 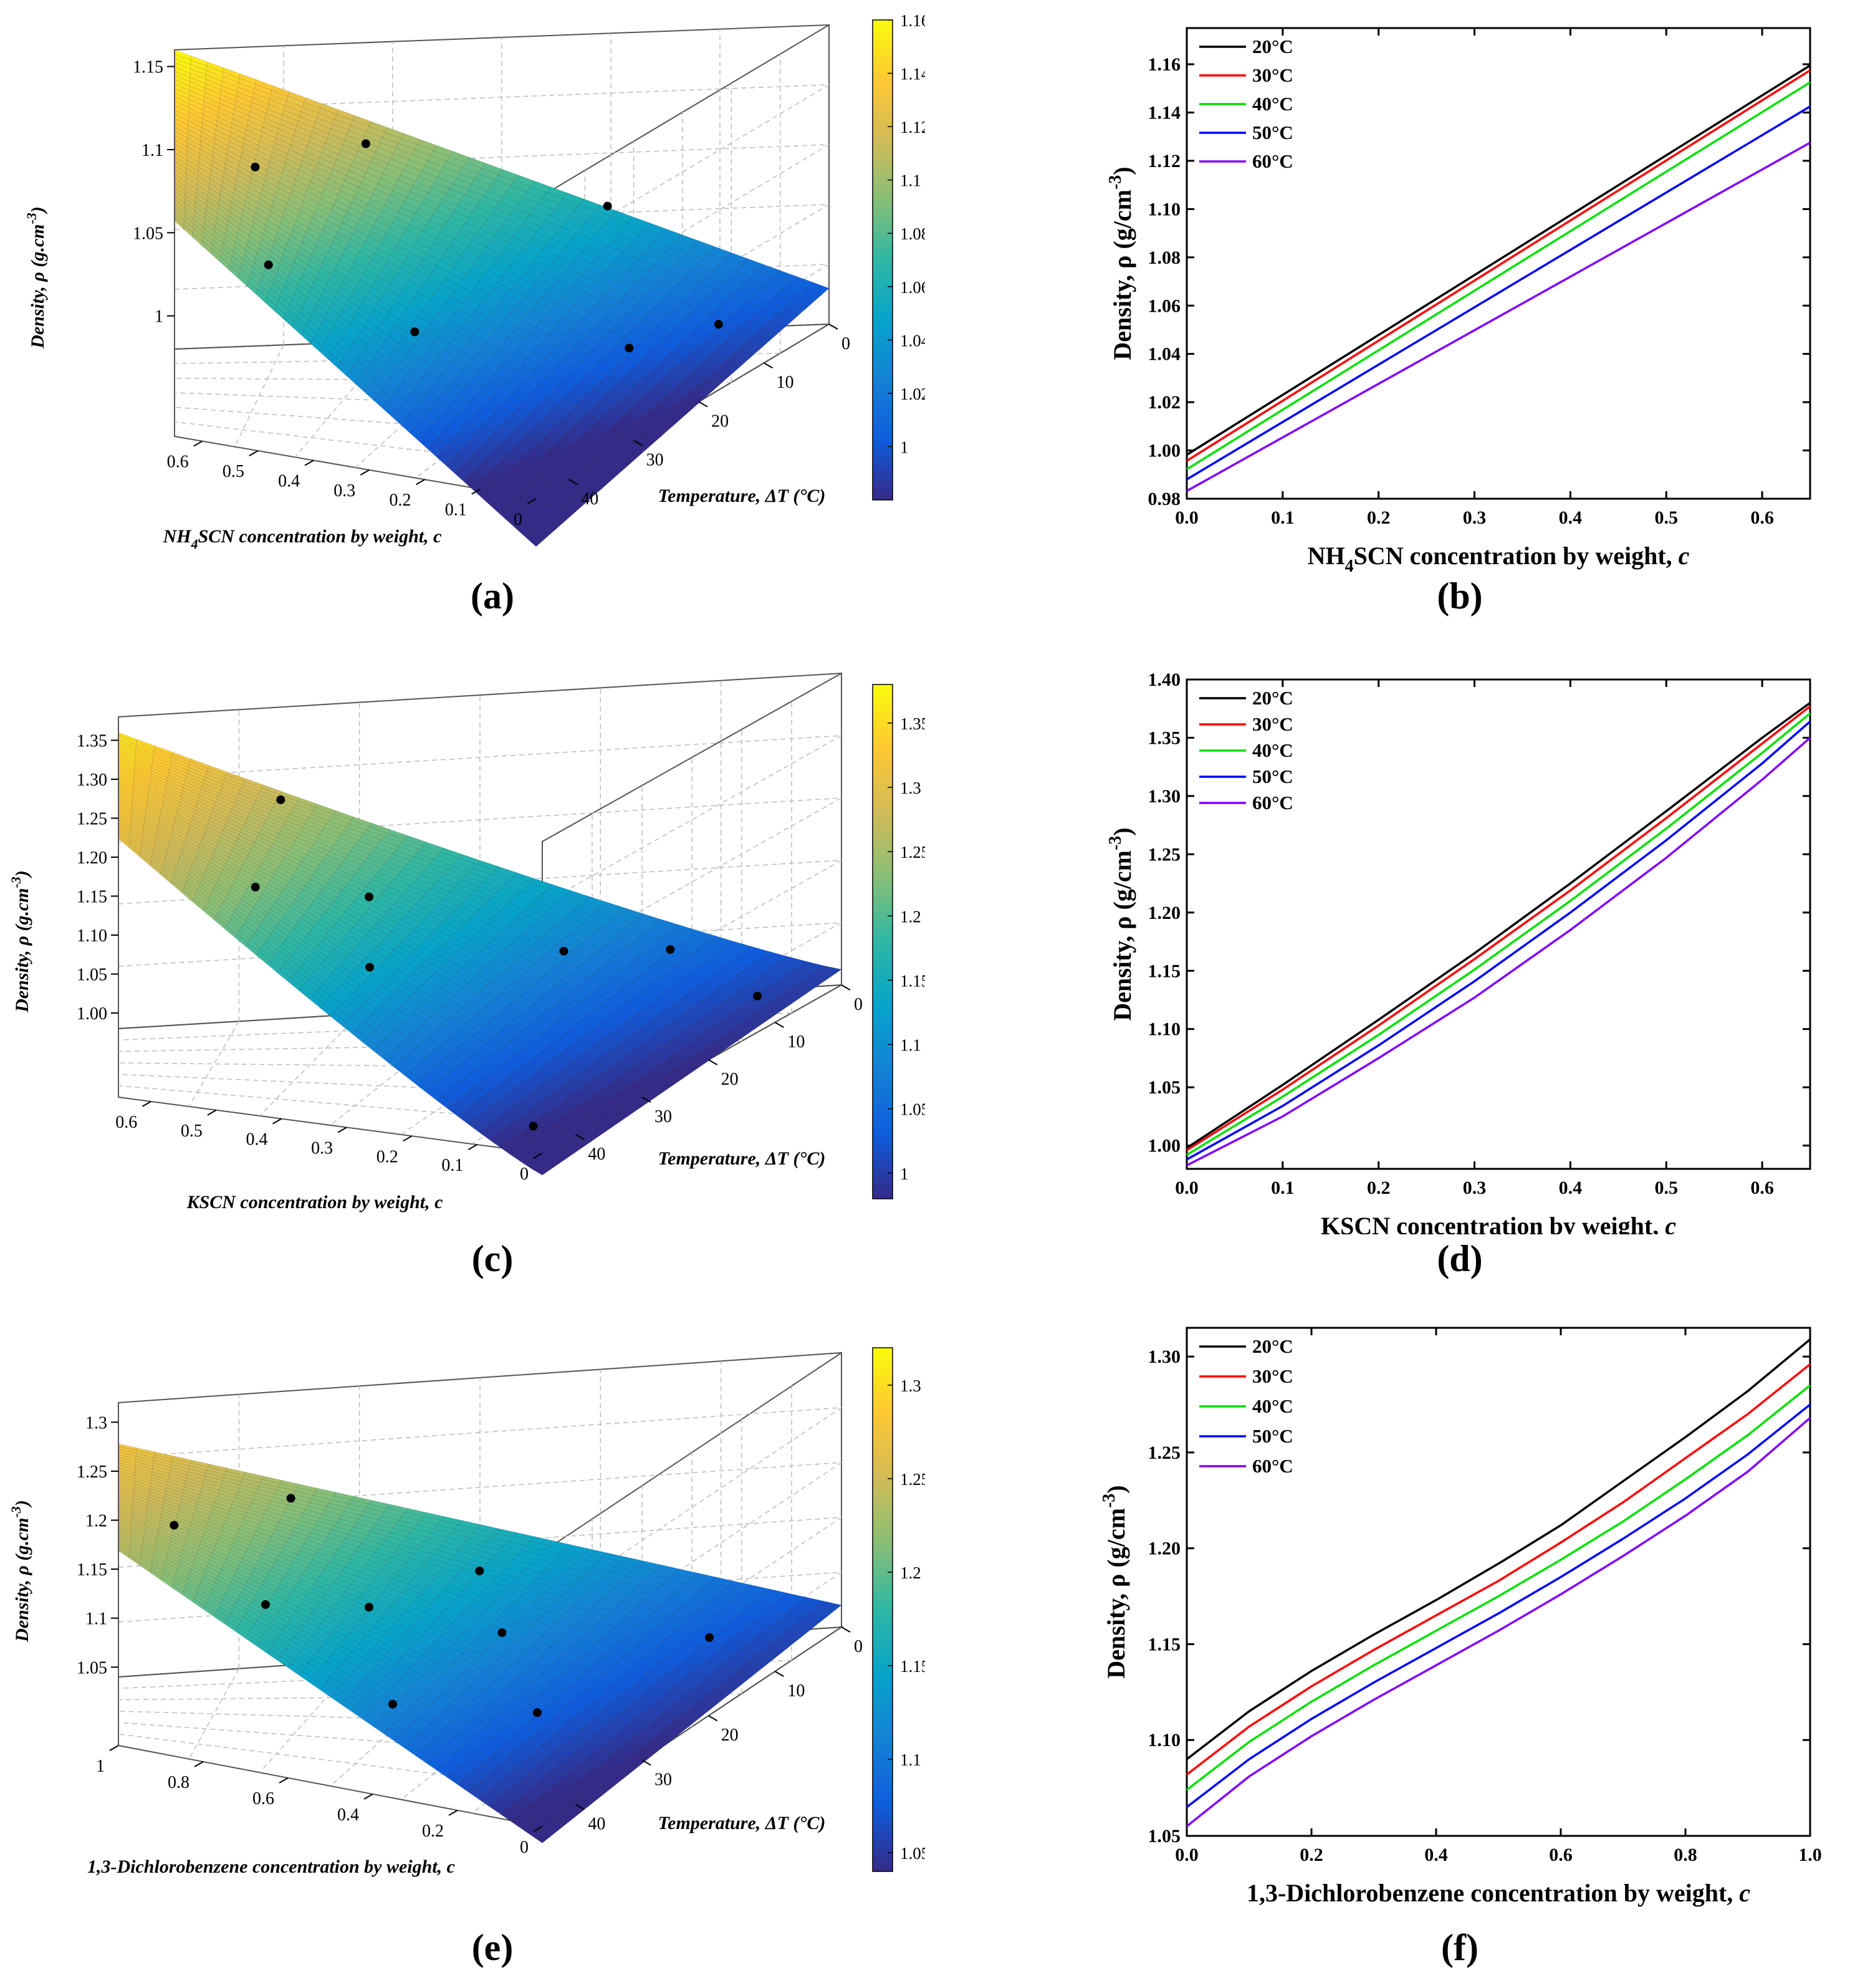 I want to click on colorbar-tick-label: 1.35, so click(x=913, y=723).